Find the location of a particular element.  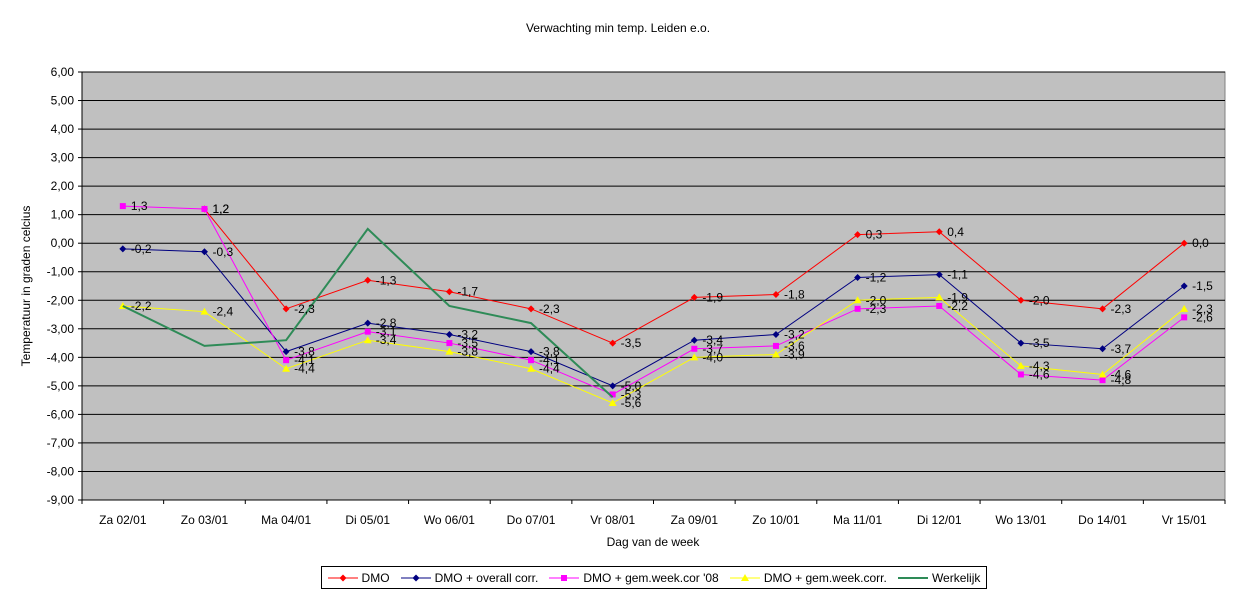

data-label: -5,0 is located at coordinates (631, 386).